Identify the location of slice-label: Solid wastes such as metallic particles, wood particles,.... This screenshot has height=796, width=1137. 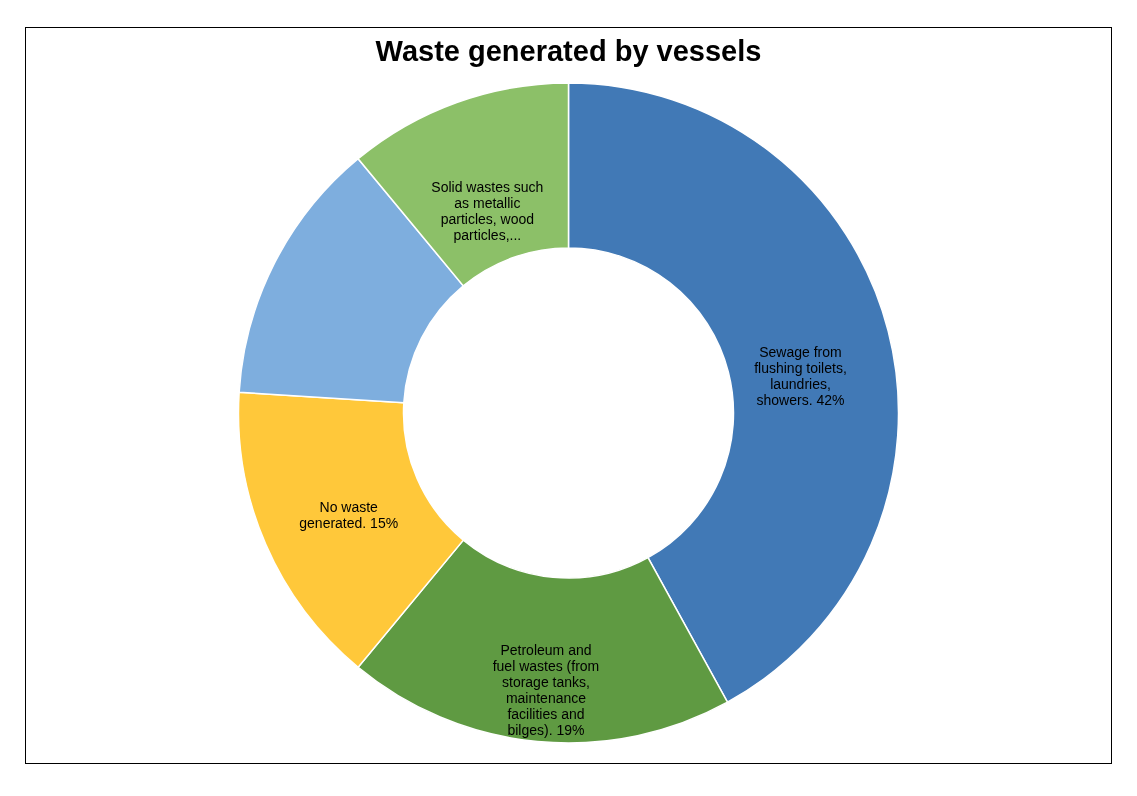
(487, 210).